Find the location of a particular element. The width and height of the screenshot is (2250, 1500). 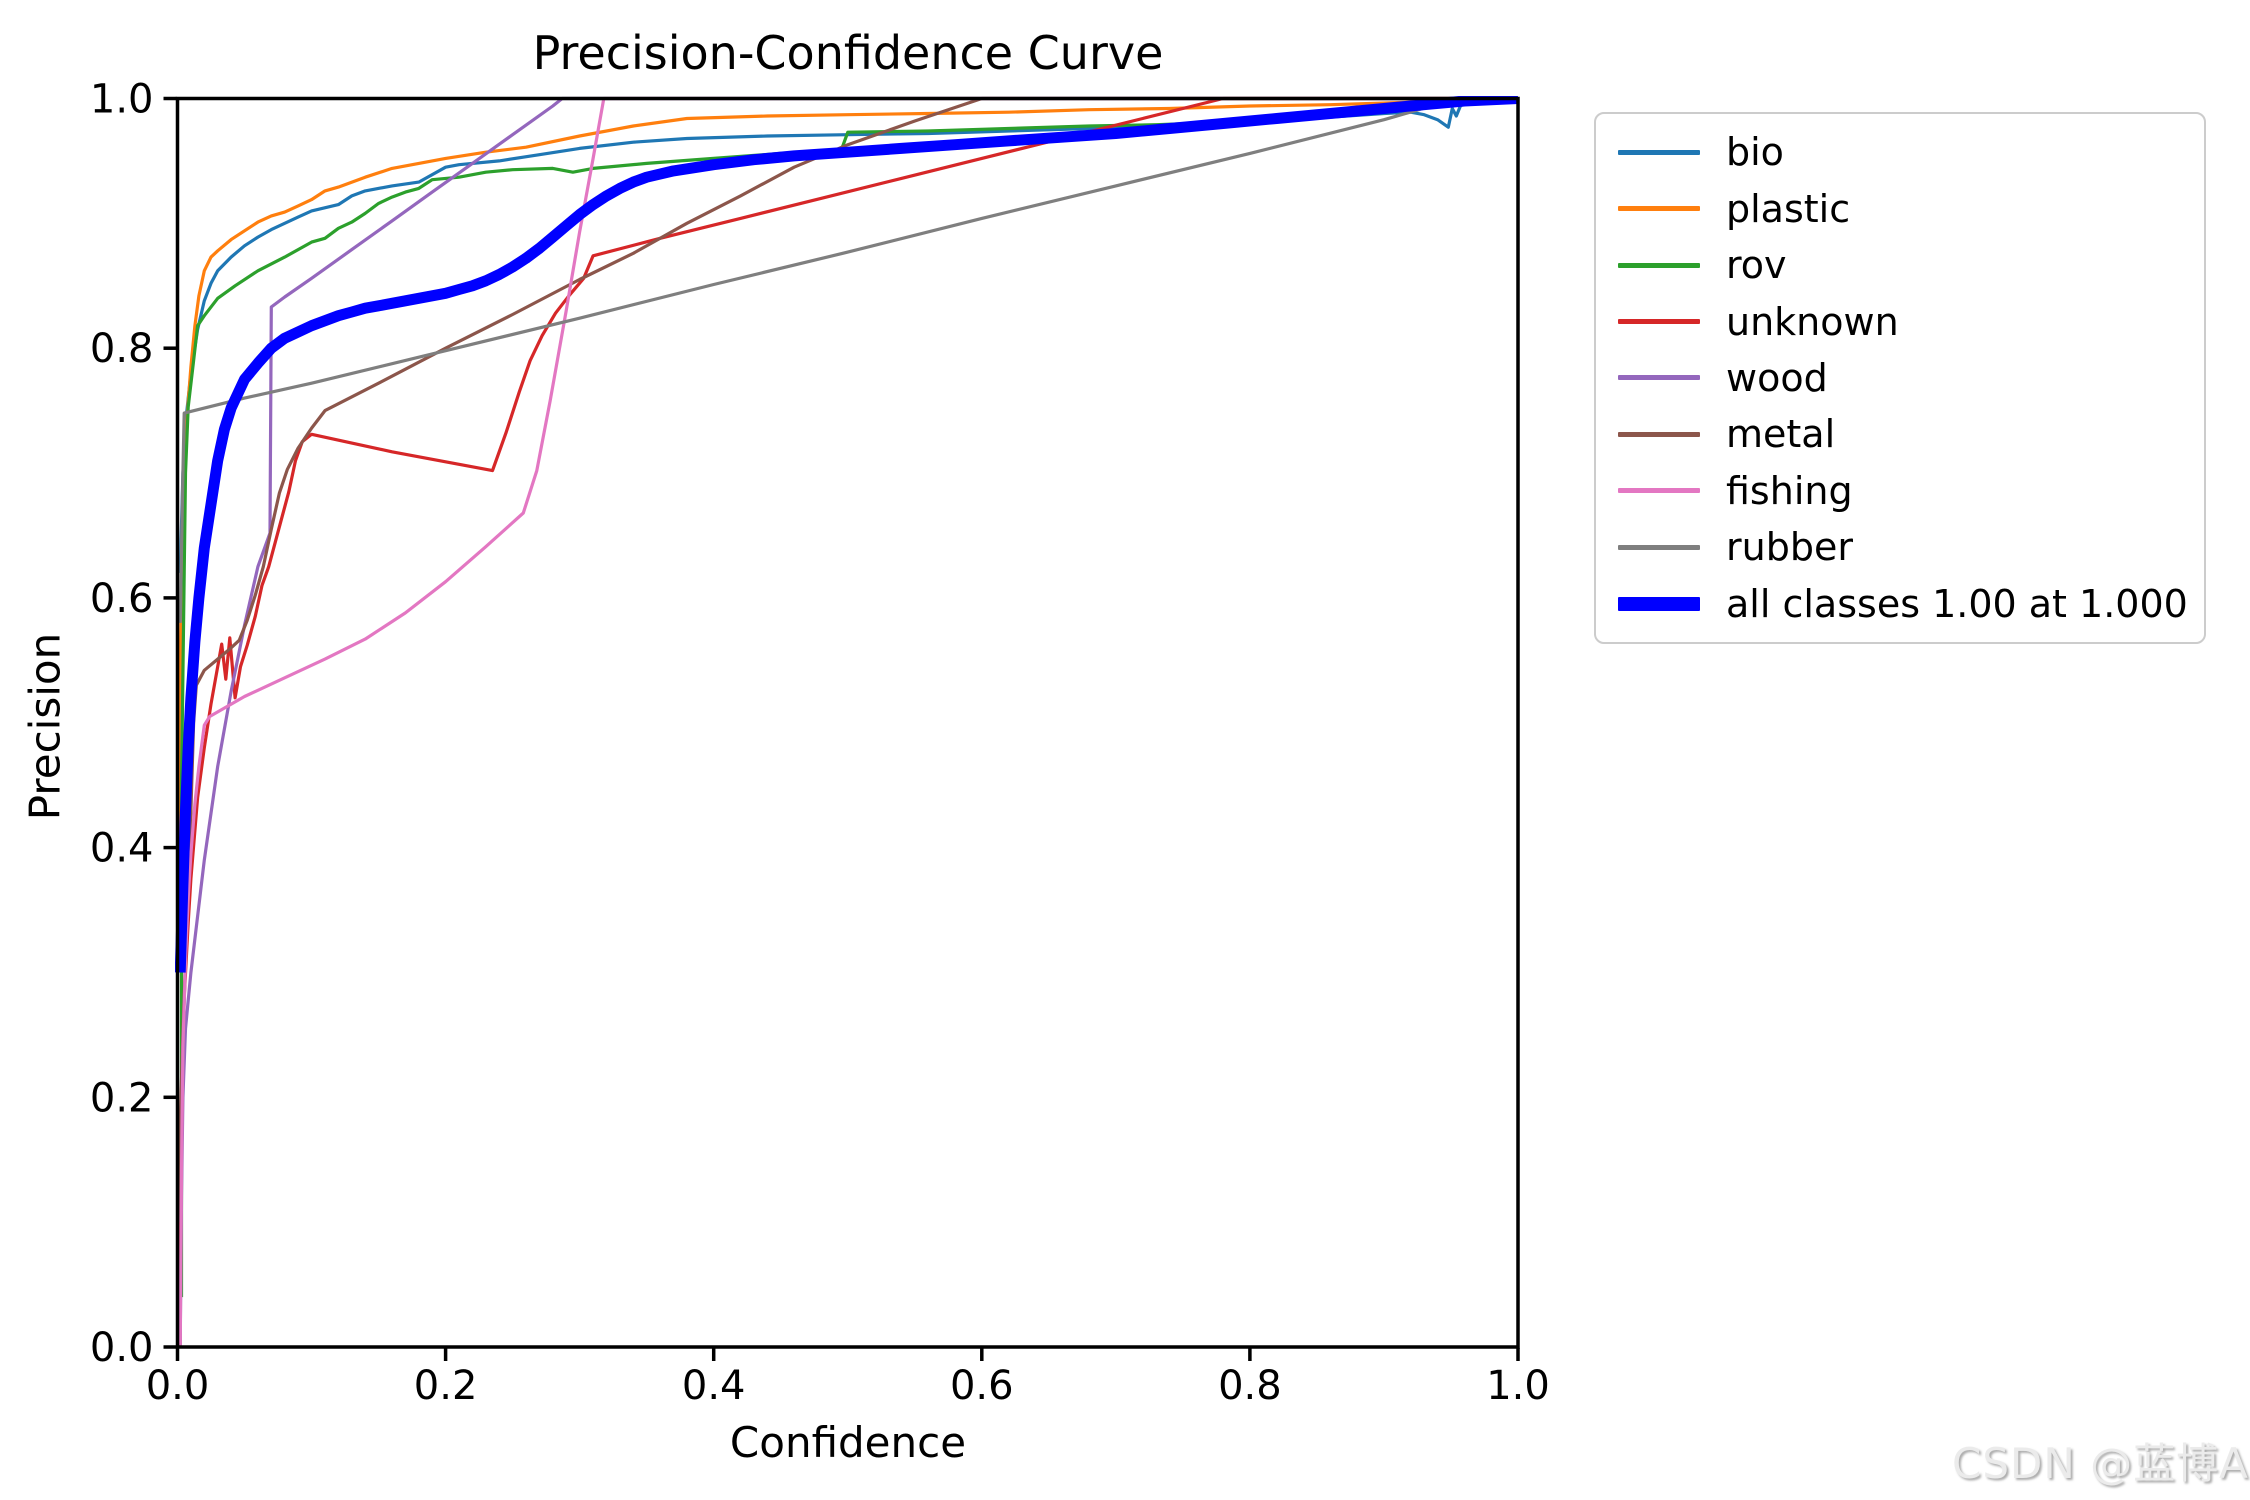

chart-title: Precision-Confidence Curve is located at coordinates (848, 53).